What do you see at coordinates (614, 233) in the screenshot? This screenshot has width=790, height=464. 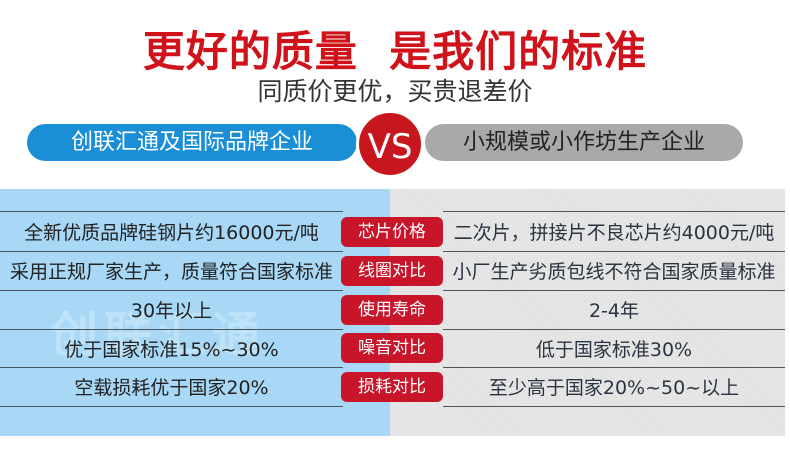 I see `right-value: 二次片，拼接片不良芯片约4000元/吨` at bounding box center [614, 233].